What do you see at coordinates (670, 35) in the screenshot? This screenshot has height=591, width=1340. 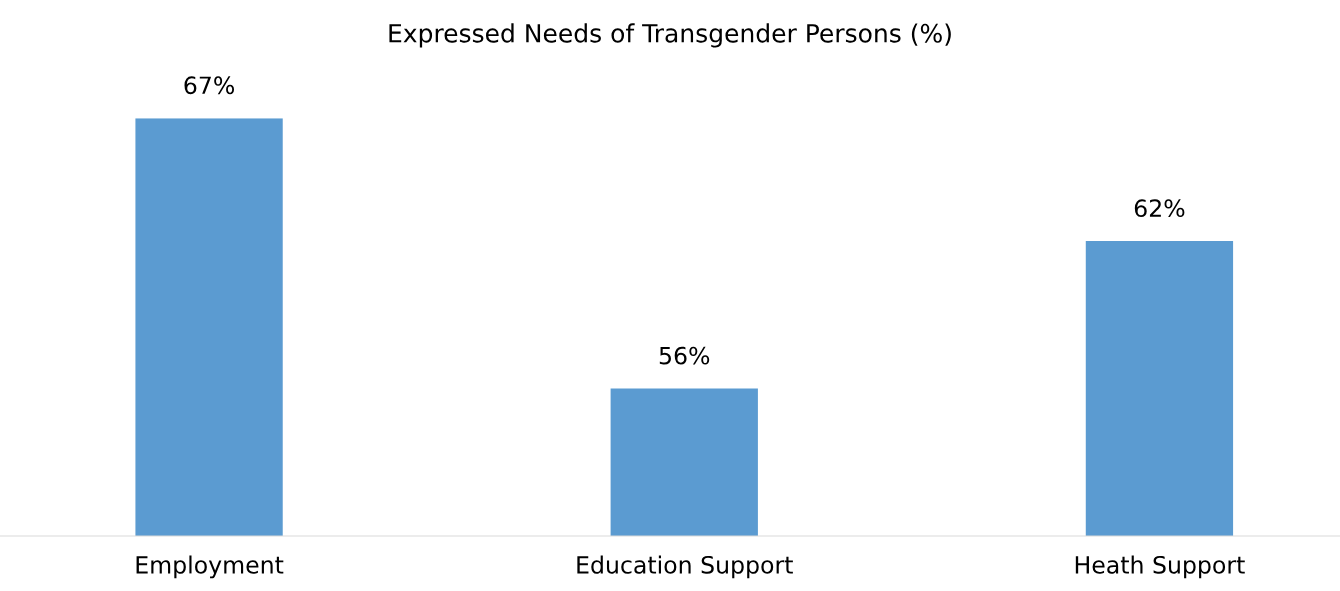 I see `chart-title: Expressed Needs of Transgender Persons (%)` at bounding box center [670, 35].